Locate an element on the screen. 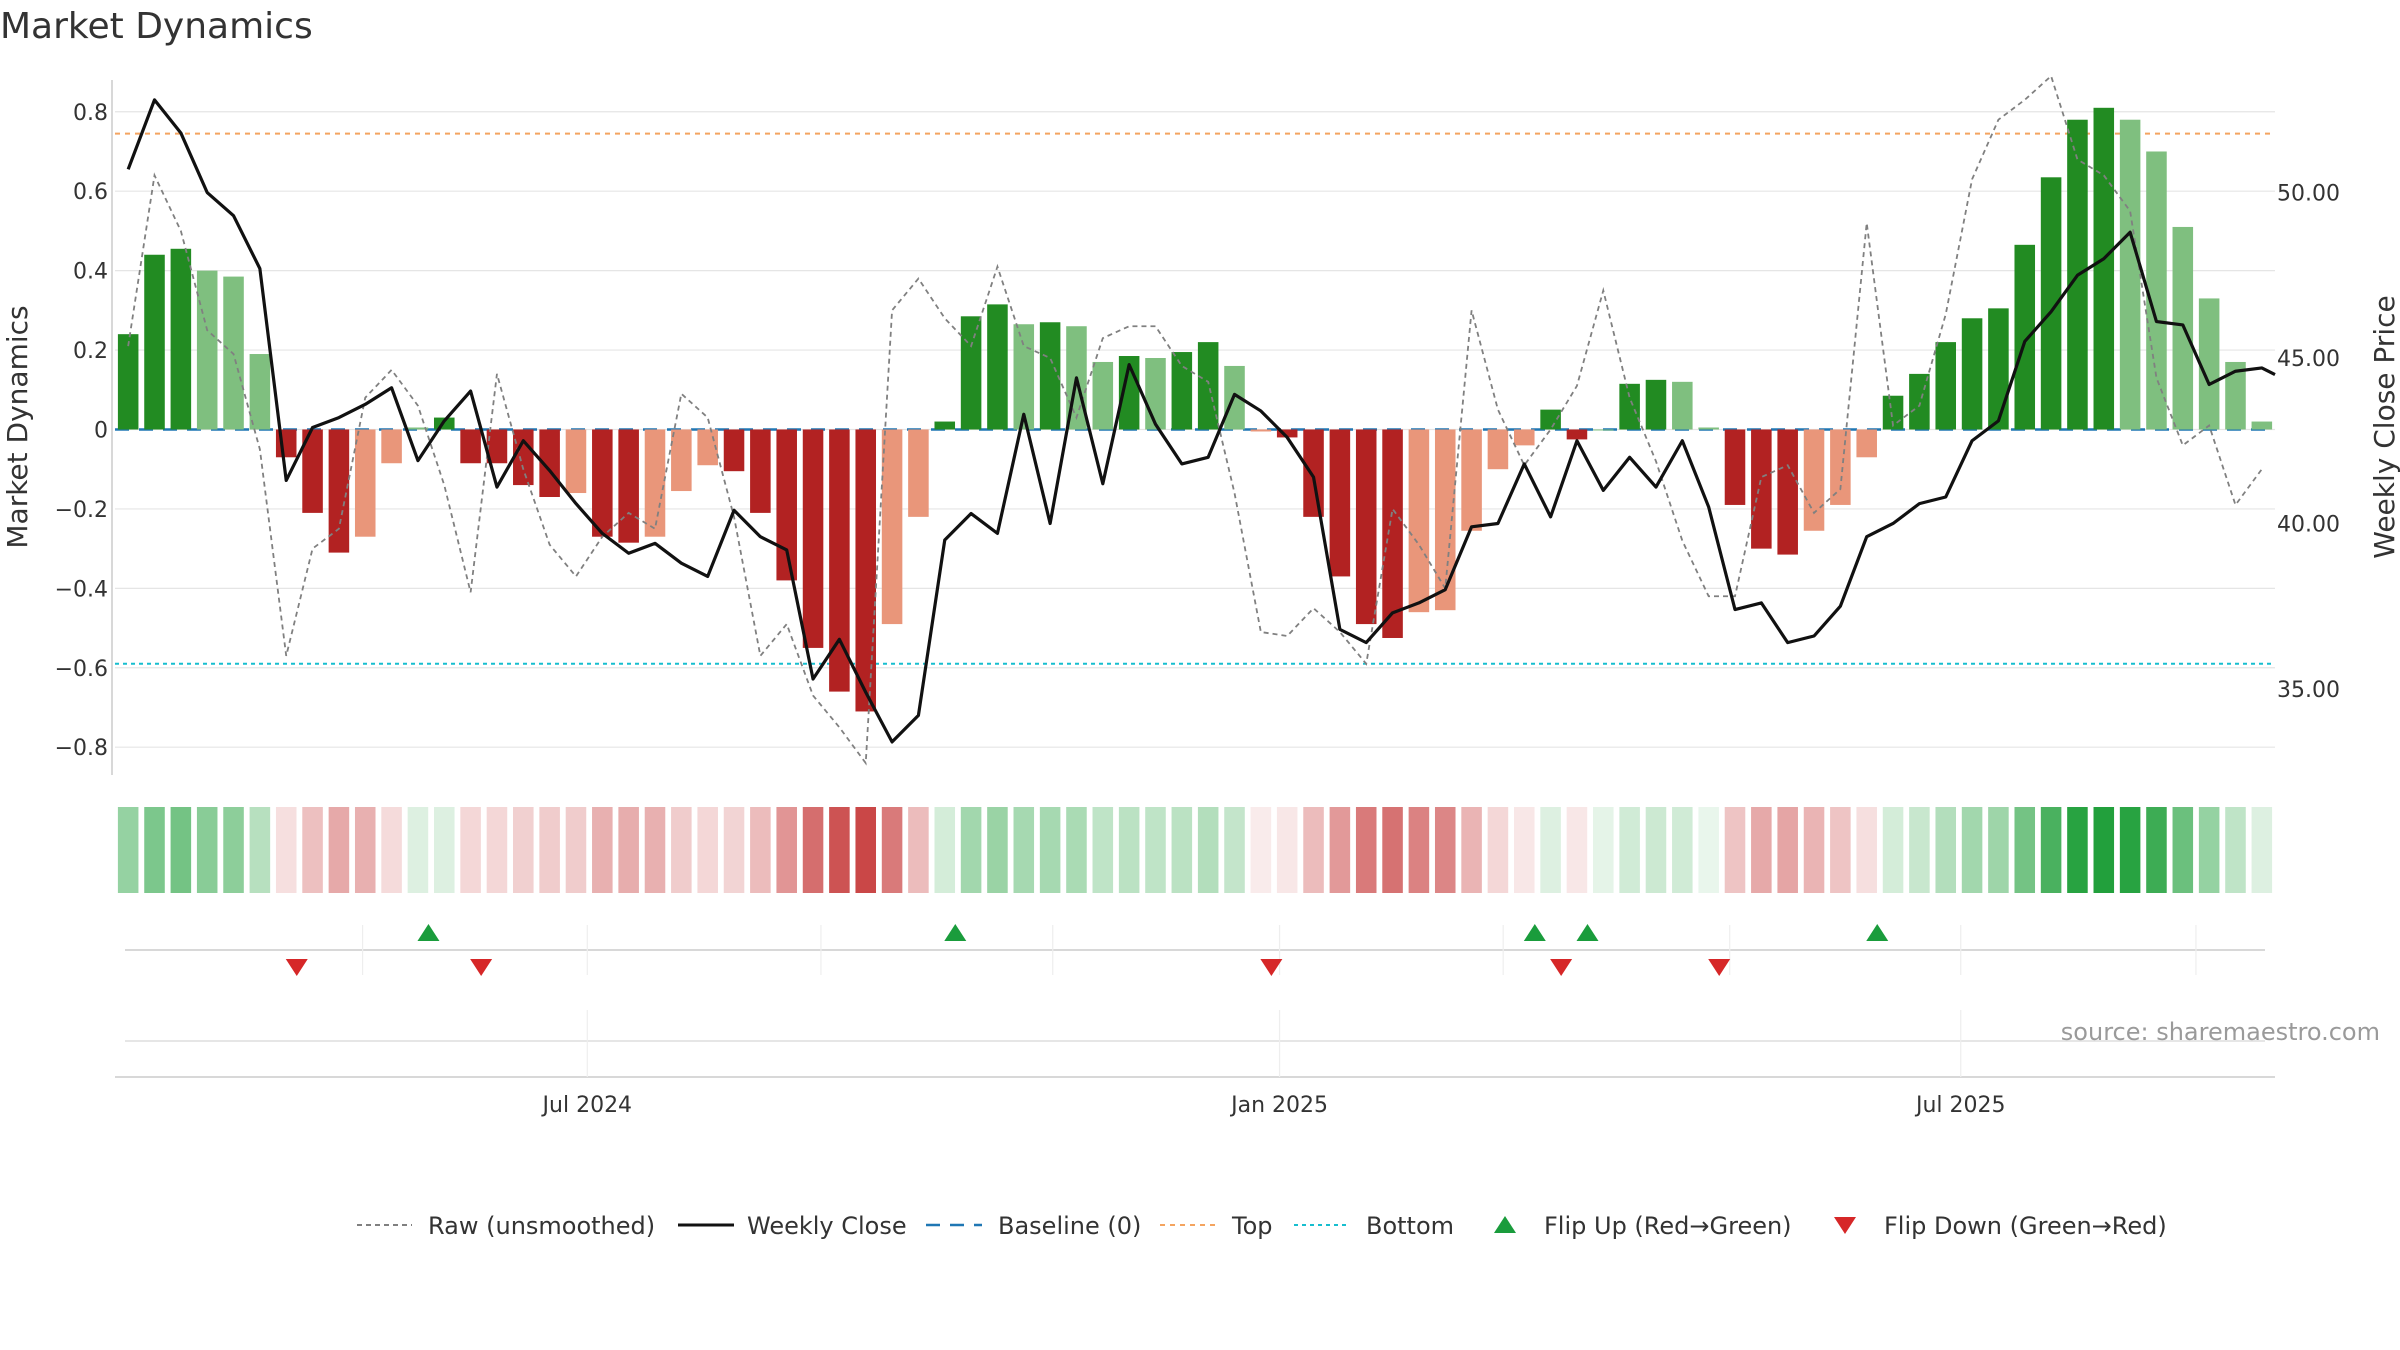 Image resolution: width=2400 pixels, height=1350 pixels. legend-flip-up-label: Flip Up (Red→Green) is located at coordinates (1668, 1226).